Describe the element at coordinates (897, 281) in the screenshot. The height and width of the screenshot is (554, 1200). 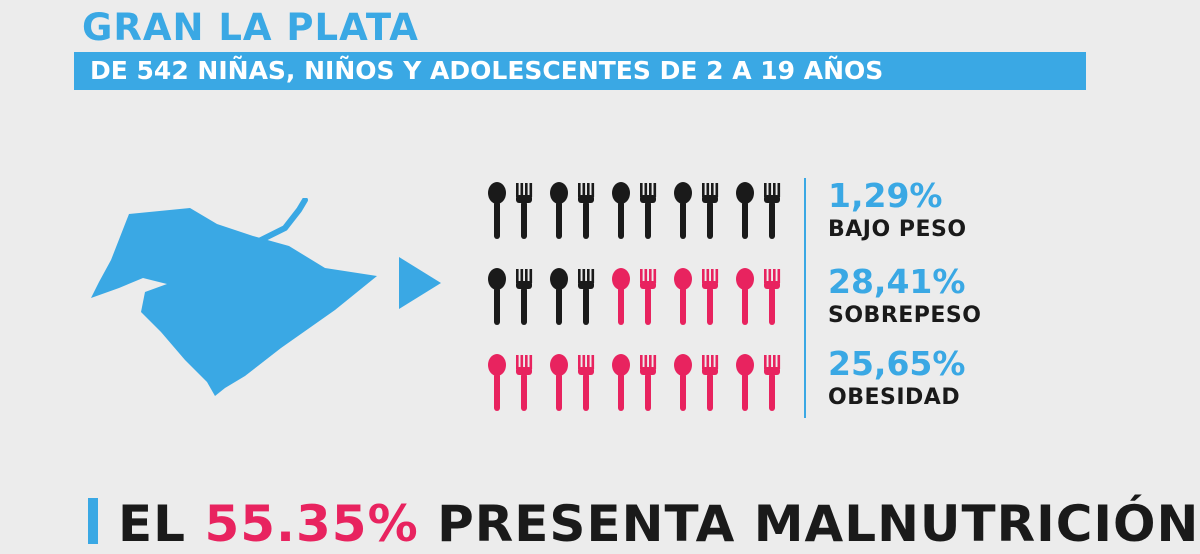
I see `stat-percent: 28,41%` at that location.